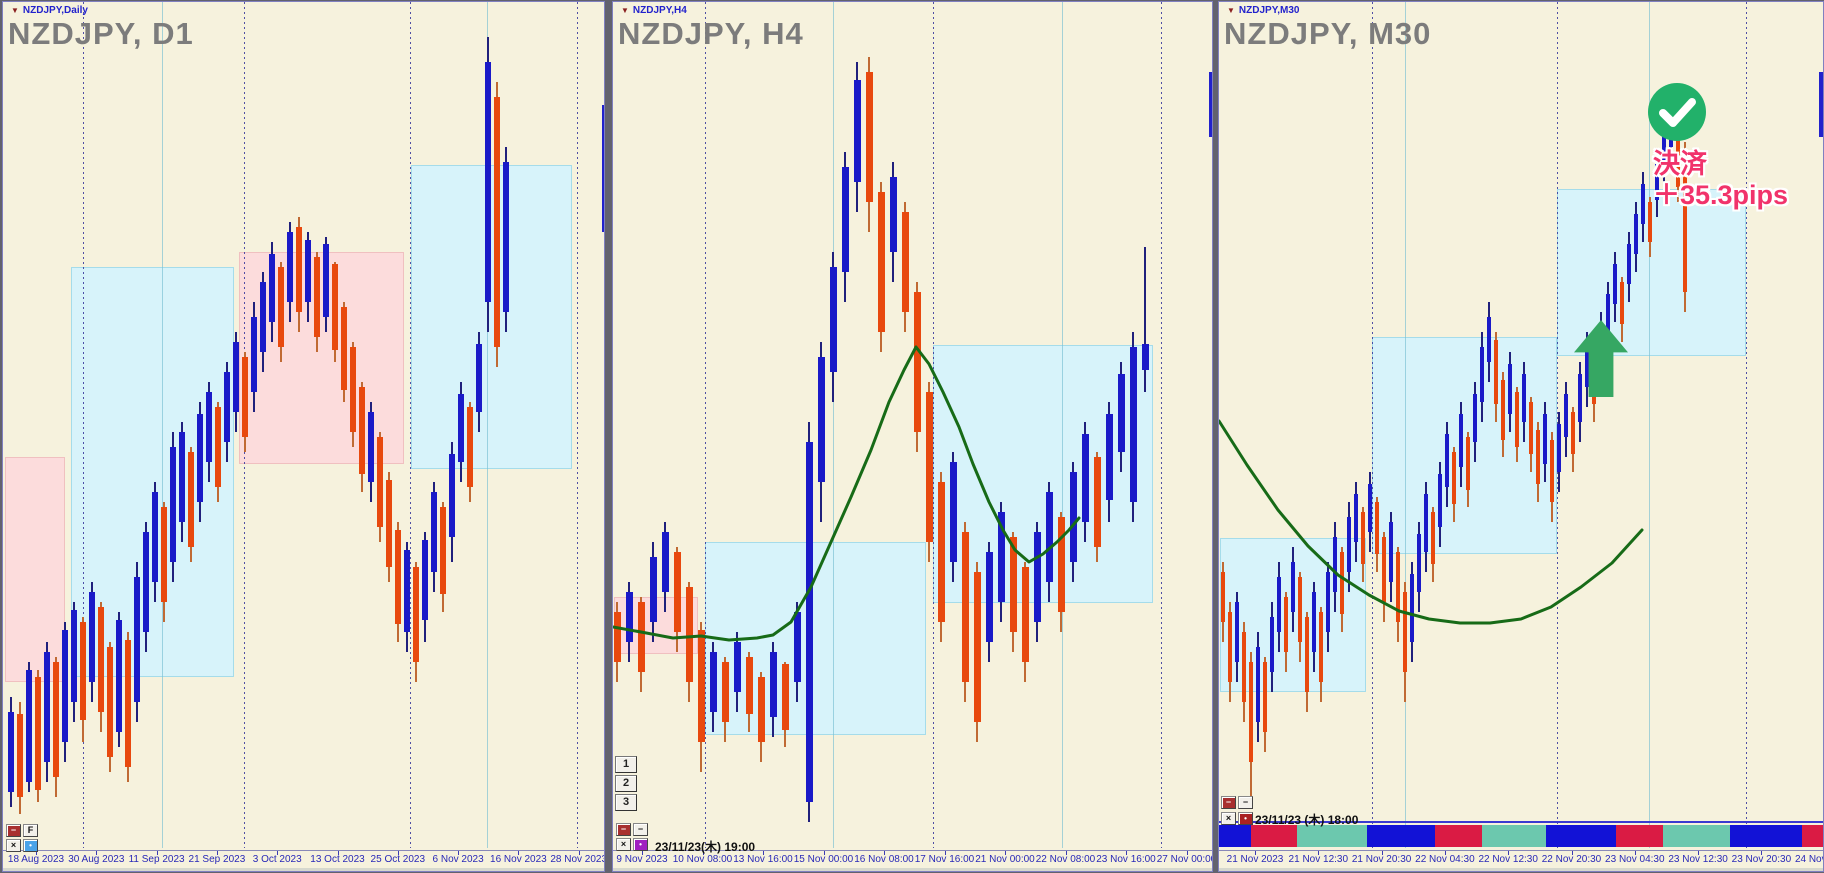  What do you see at coordinates (705, 847) in the screenshot?
I see `candle-time-label: 23/11/23(木) 19:00` at bounding box center [705, 847].